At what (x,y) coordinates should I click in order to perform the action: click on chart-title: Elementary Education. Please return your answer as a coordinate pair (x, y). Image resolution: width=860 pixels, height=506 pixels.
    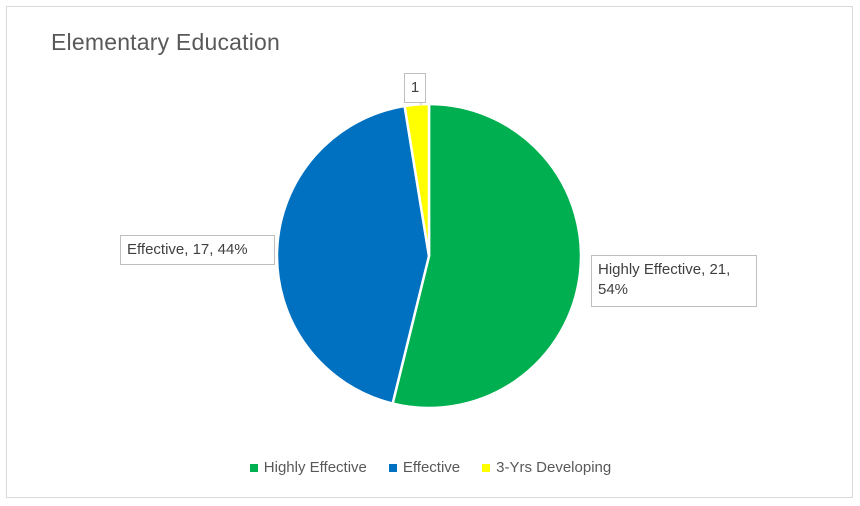
    Looking at the image, I should click on (166, 42).